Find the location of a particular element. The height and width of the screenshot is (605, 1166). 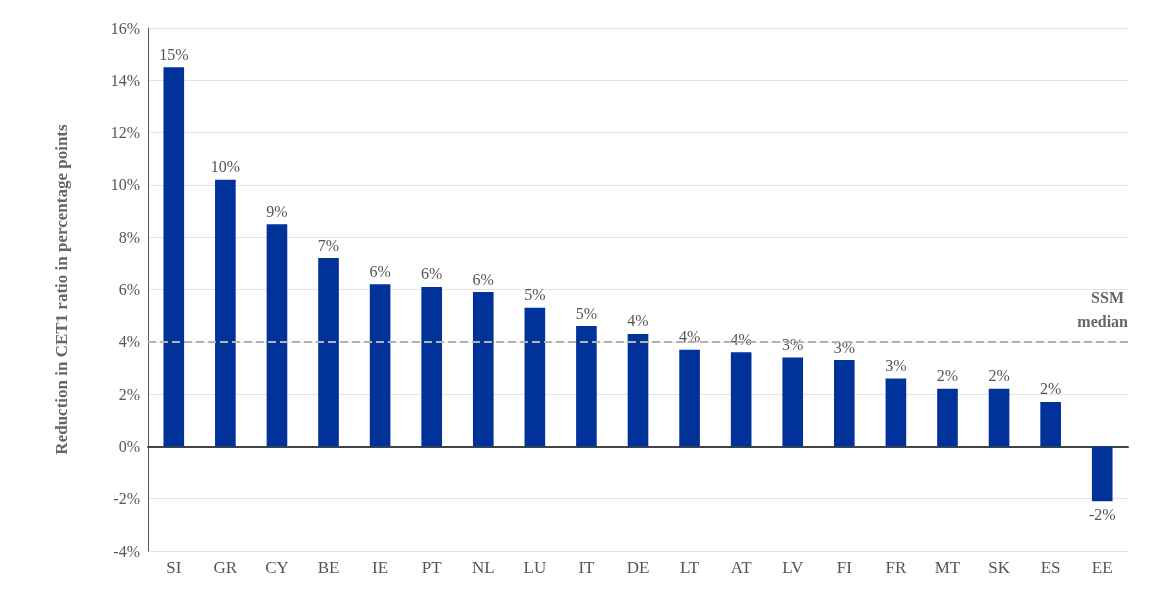

data-label: -2% is located at coordinates (1102, 514).